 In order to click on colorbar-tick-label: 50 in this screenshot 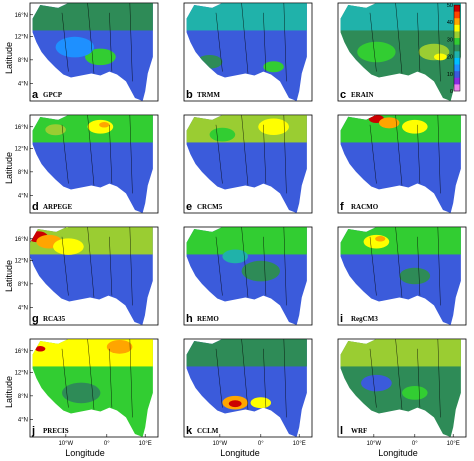, I will do `click(450, 6)`.